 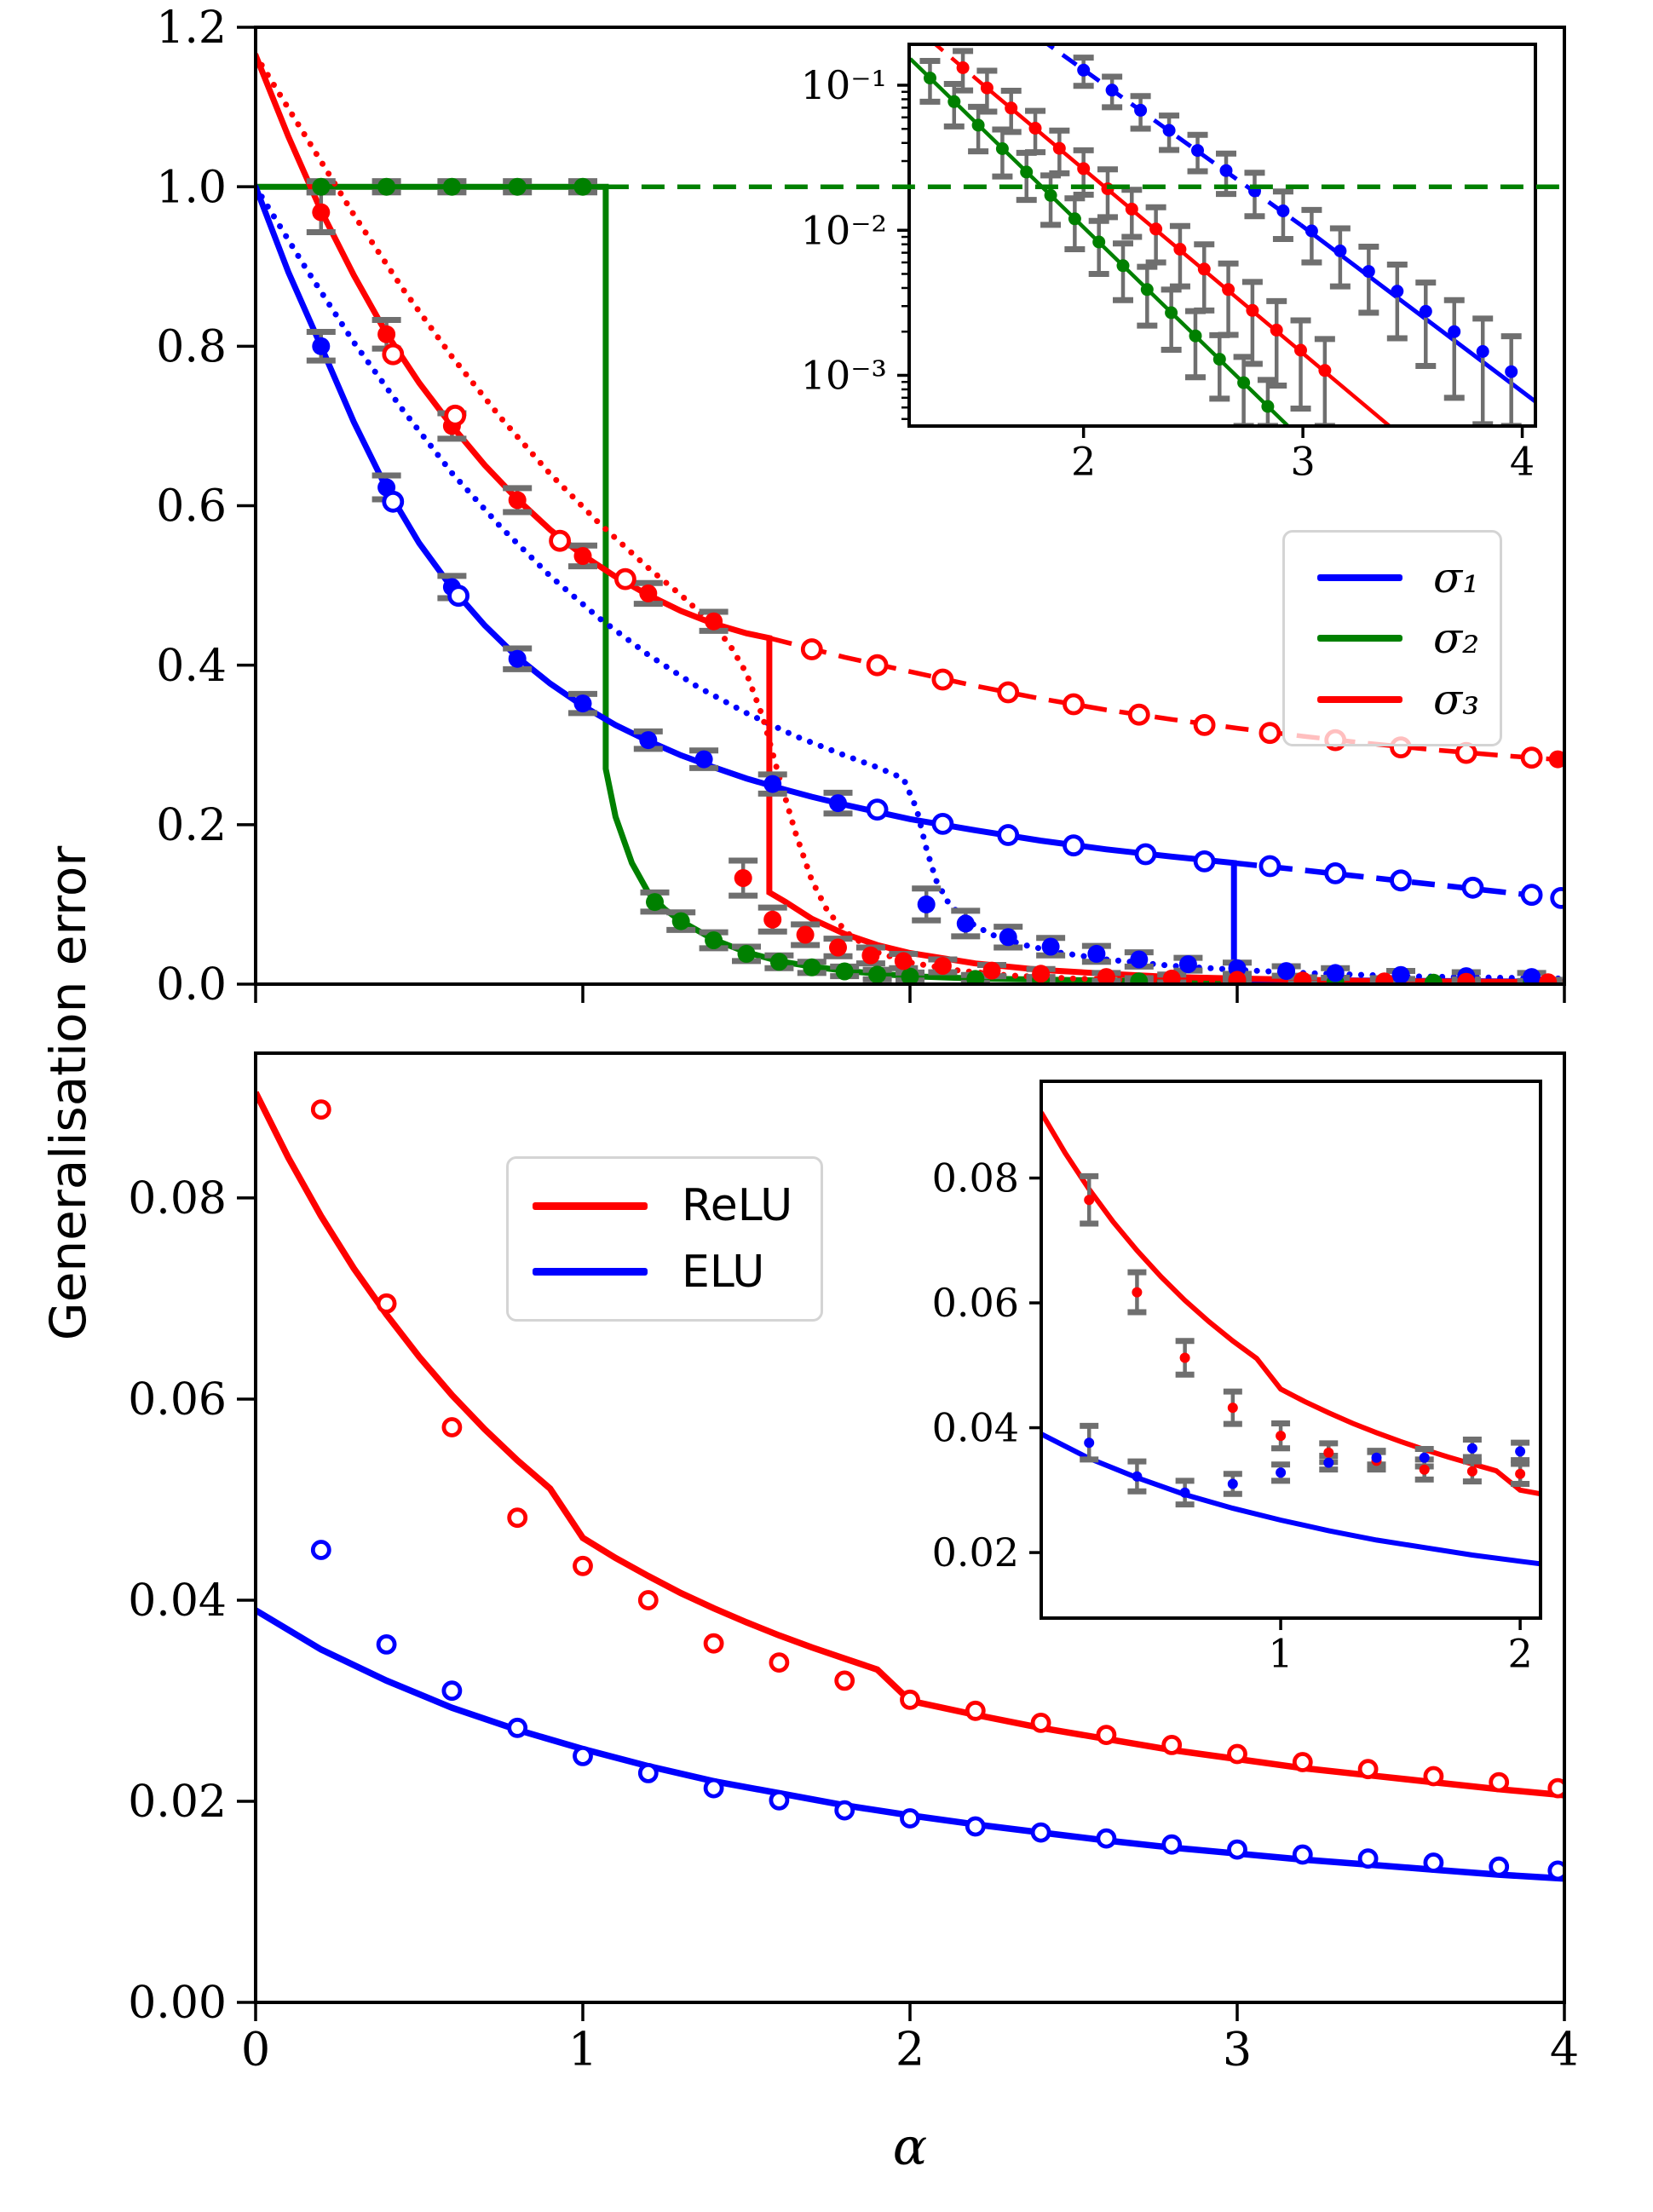 I want to click on markers-elu-zoom-dots, so click(x=1305, y=1467).